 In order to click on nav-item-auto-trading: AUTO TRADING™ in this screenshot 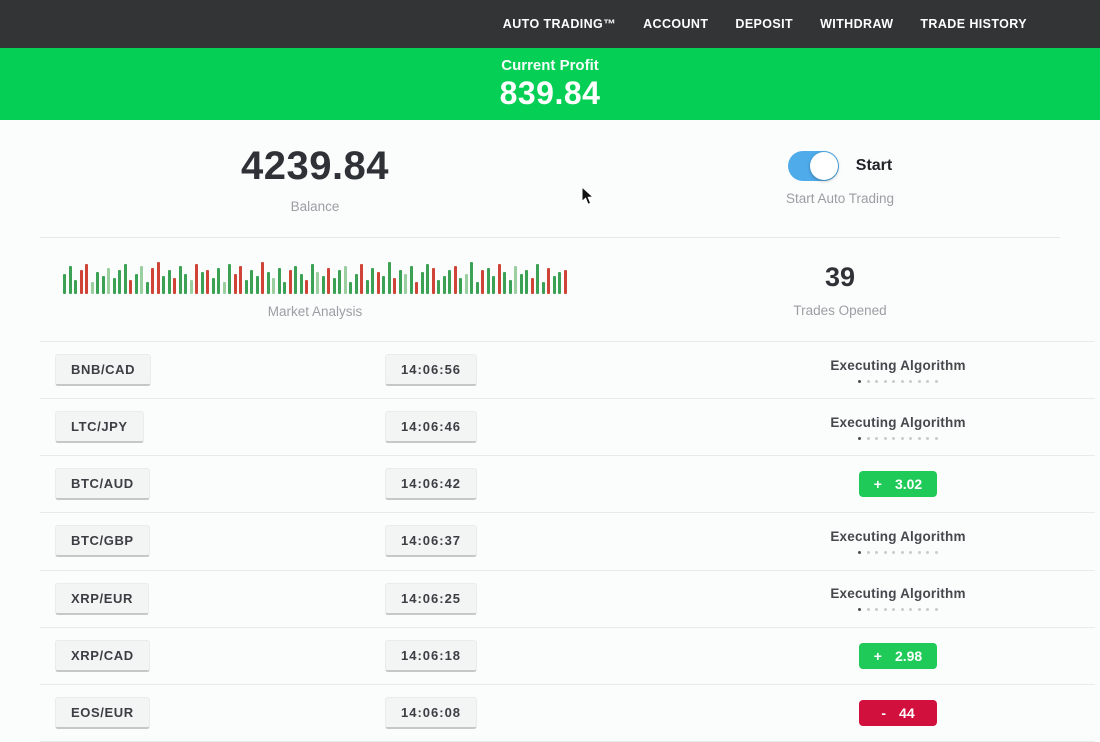, I will do `click(559, 24)`.